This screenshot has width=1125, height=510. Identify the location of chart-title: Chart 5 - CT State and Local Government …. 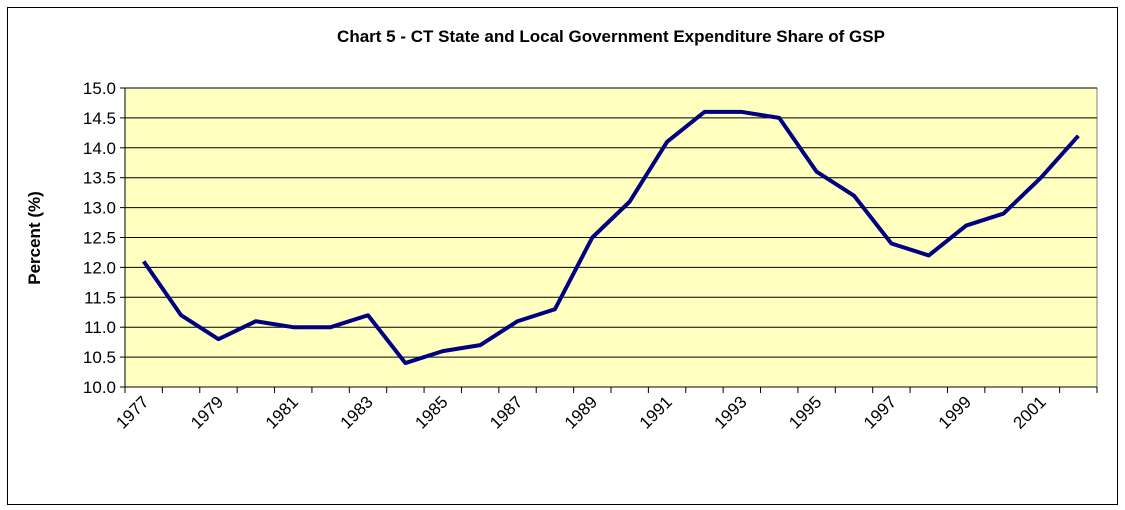
(611, 36).